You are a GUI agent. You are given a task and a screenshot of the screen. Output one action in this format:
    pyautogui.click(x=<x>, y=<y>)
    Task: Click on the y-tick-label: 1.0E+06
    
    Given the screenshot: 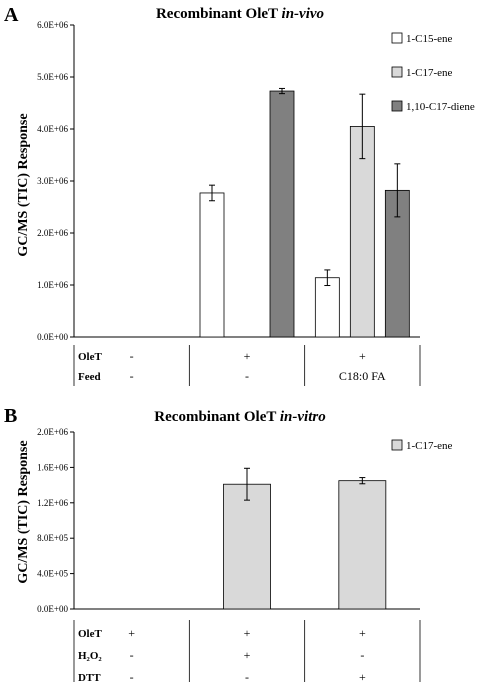 What is the action you would take?
    pyautogui.click(x=52, y=285)
    